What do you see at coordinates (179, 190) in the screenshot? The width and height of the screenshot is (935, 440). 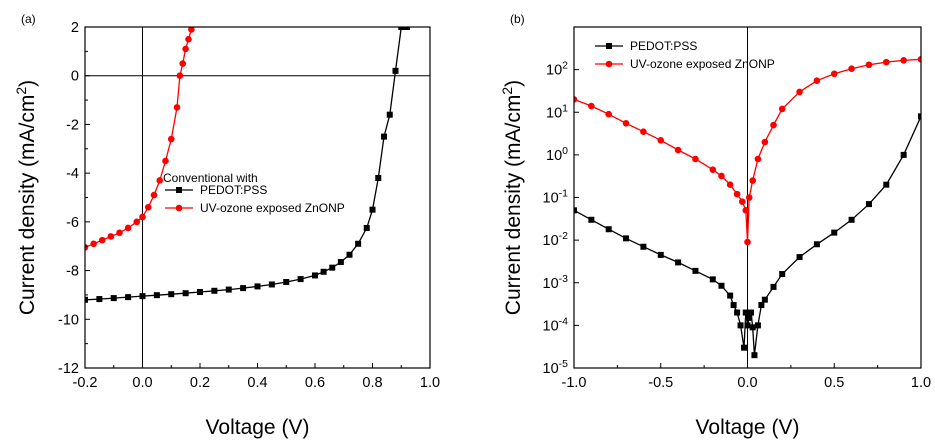 I see `legend-marker` at bounding box center [179, 190].